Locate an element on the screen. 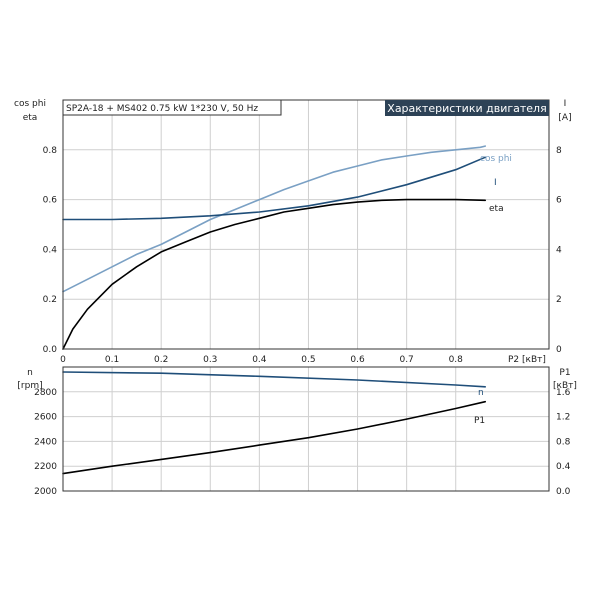 The image size is (600, 600). ylabel-right-p1: P1 is located at coordinates (564, 373).